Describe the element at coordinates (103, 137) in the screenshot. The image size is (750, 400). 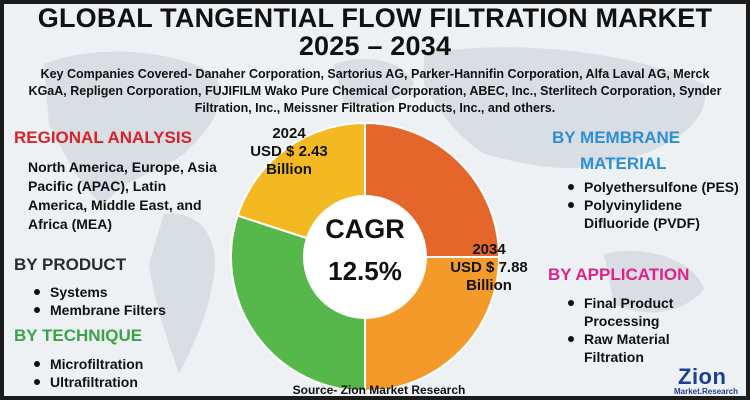
I see `regional-analysis-heading: REGIONAL ANALYSIS` at that location.